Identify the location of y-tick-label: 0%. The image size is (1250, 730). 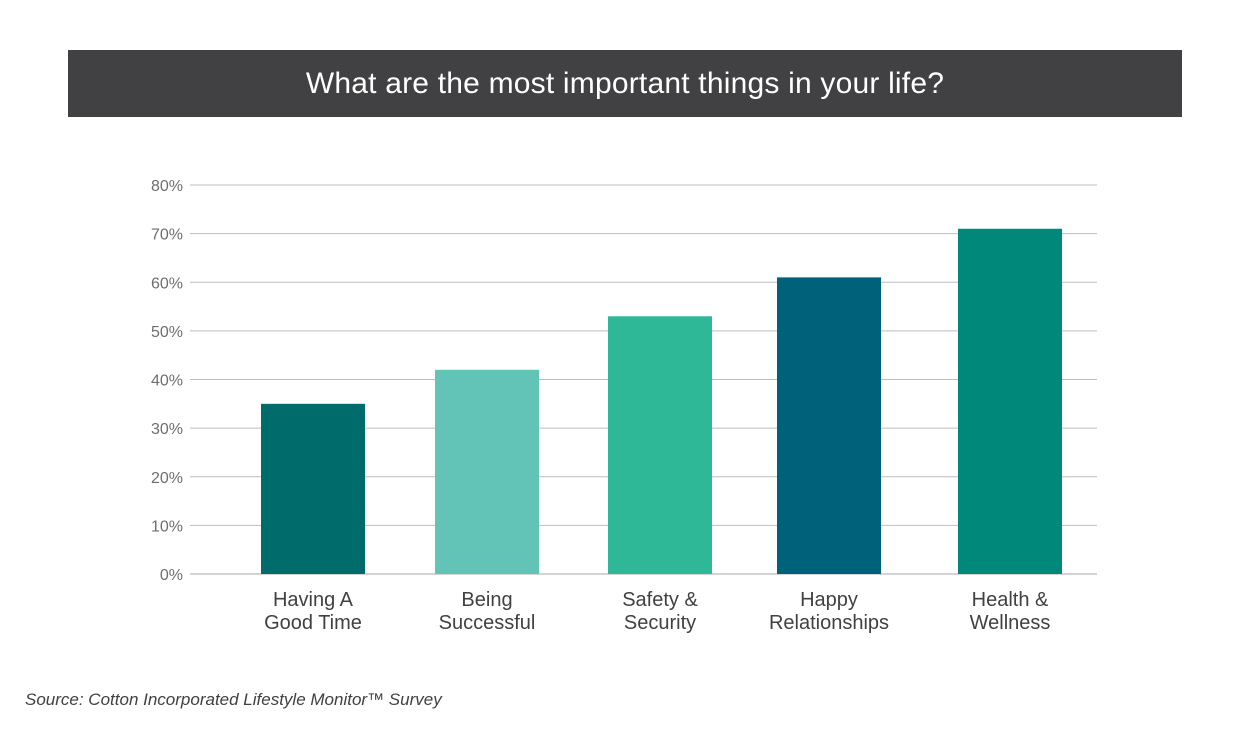
(171, 575).